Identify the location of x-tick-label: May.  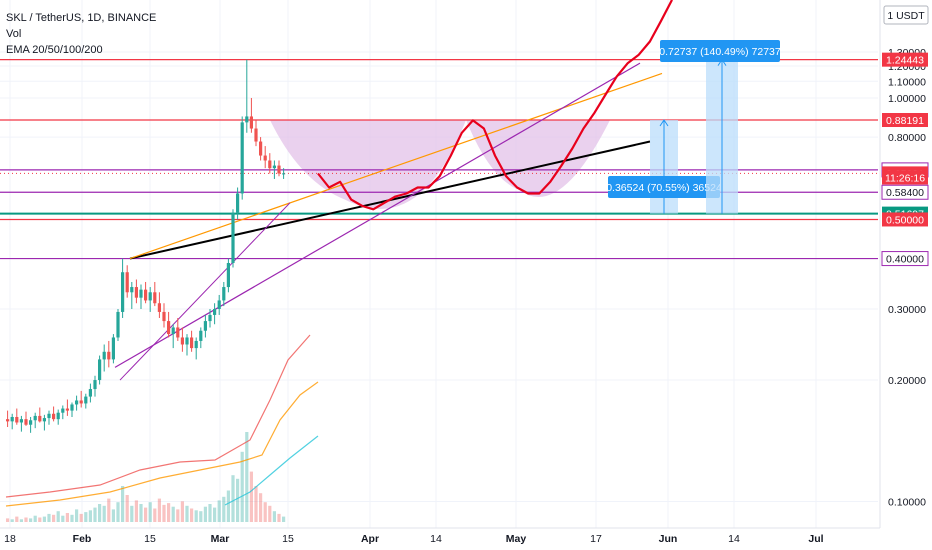
(516, 539).